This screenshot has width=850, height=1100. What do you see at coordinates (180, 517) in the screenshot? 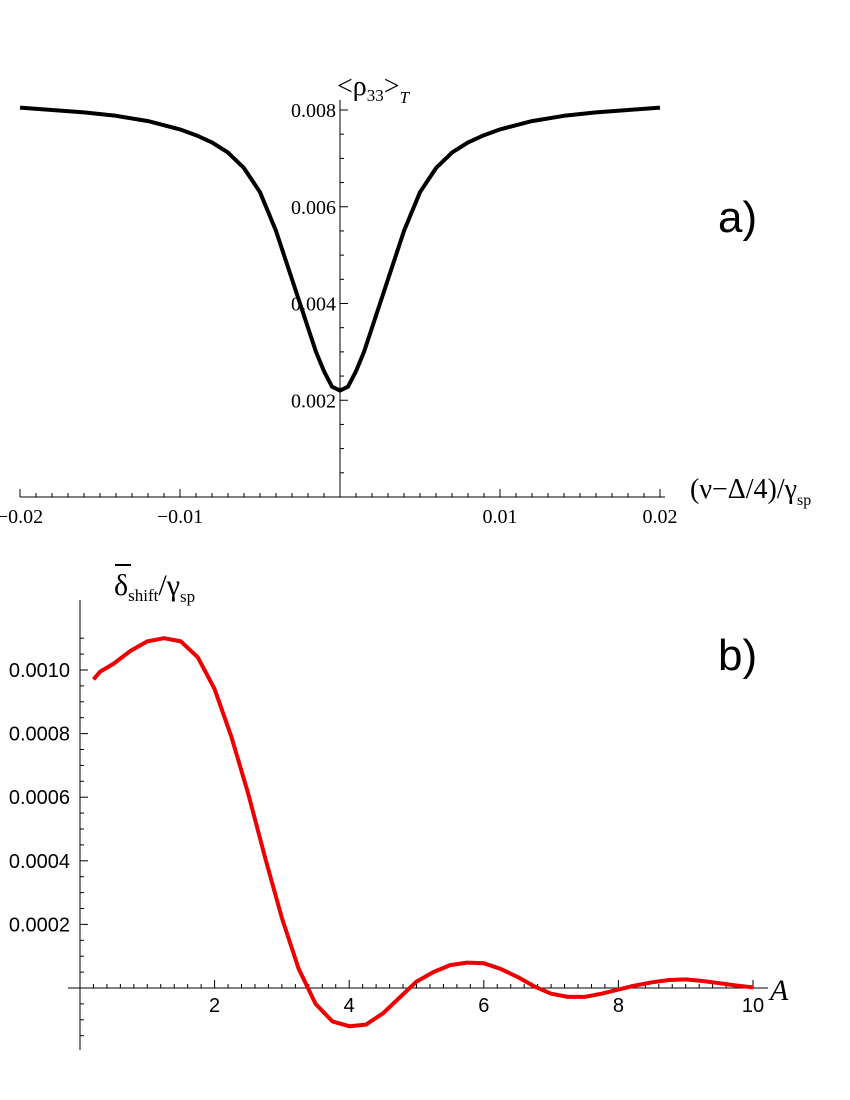
I see `x-tick-label: −0.01` at bounding box center [180, 517].